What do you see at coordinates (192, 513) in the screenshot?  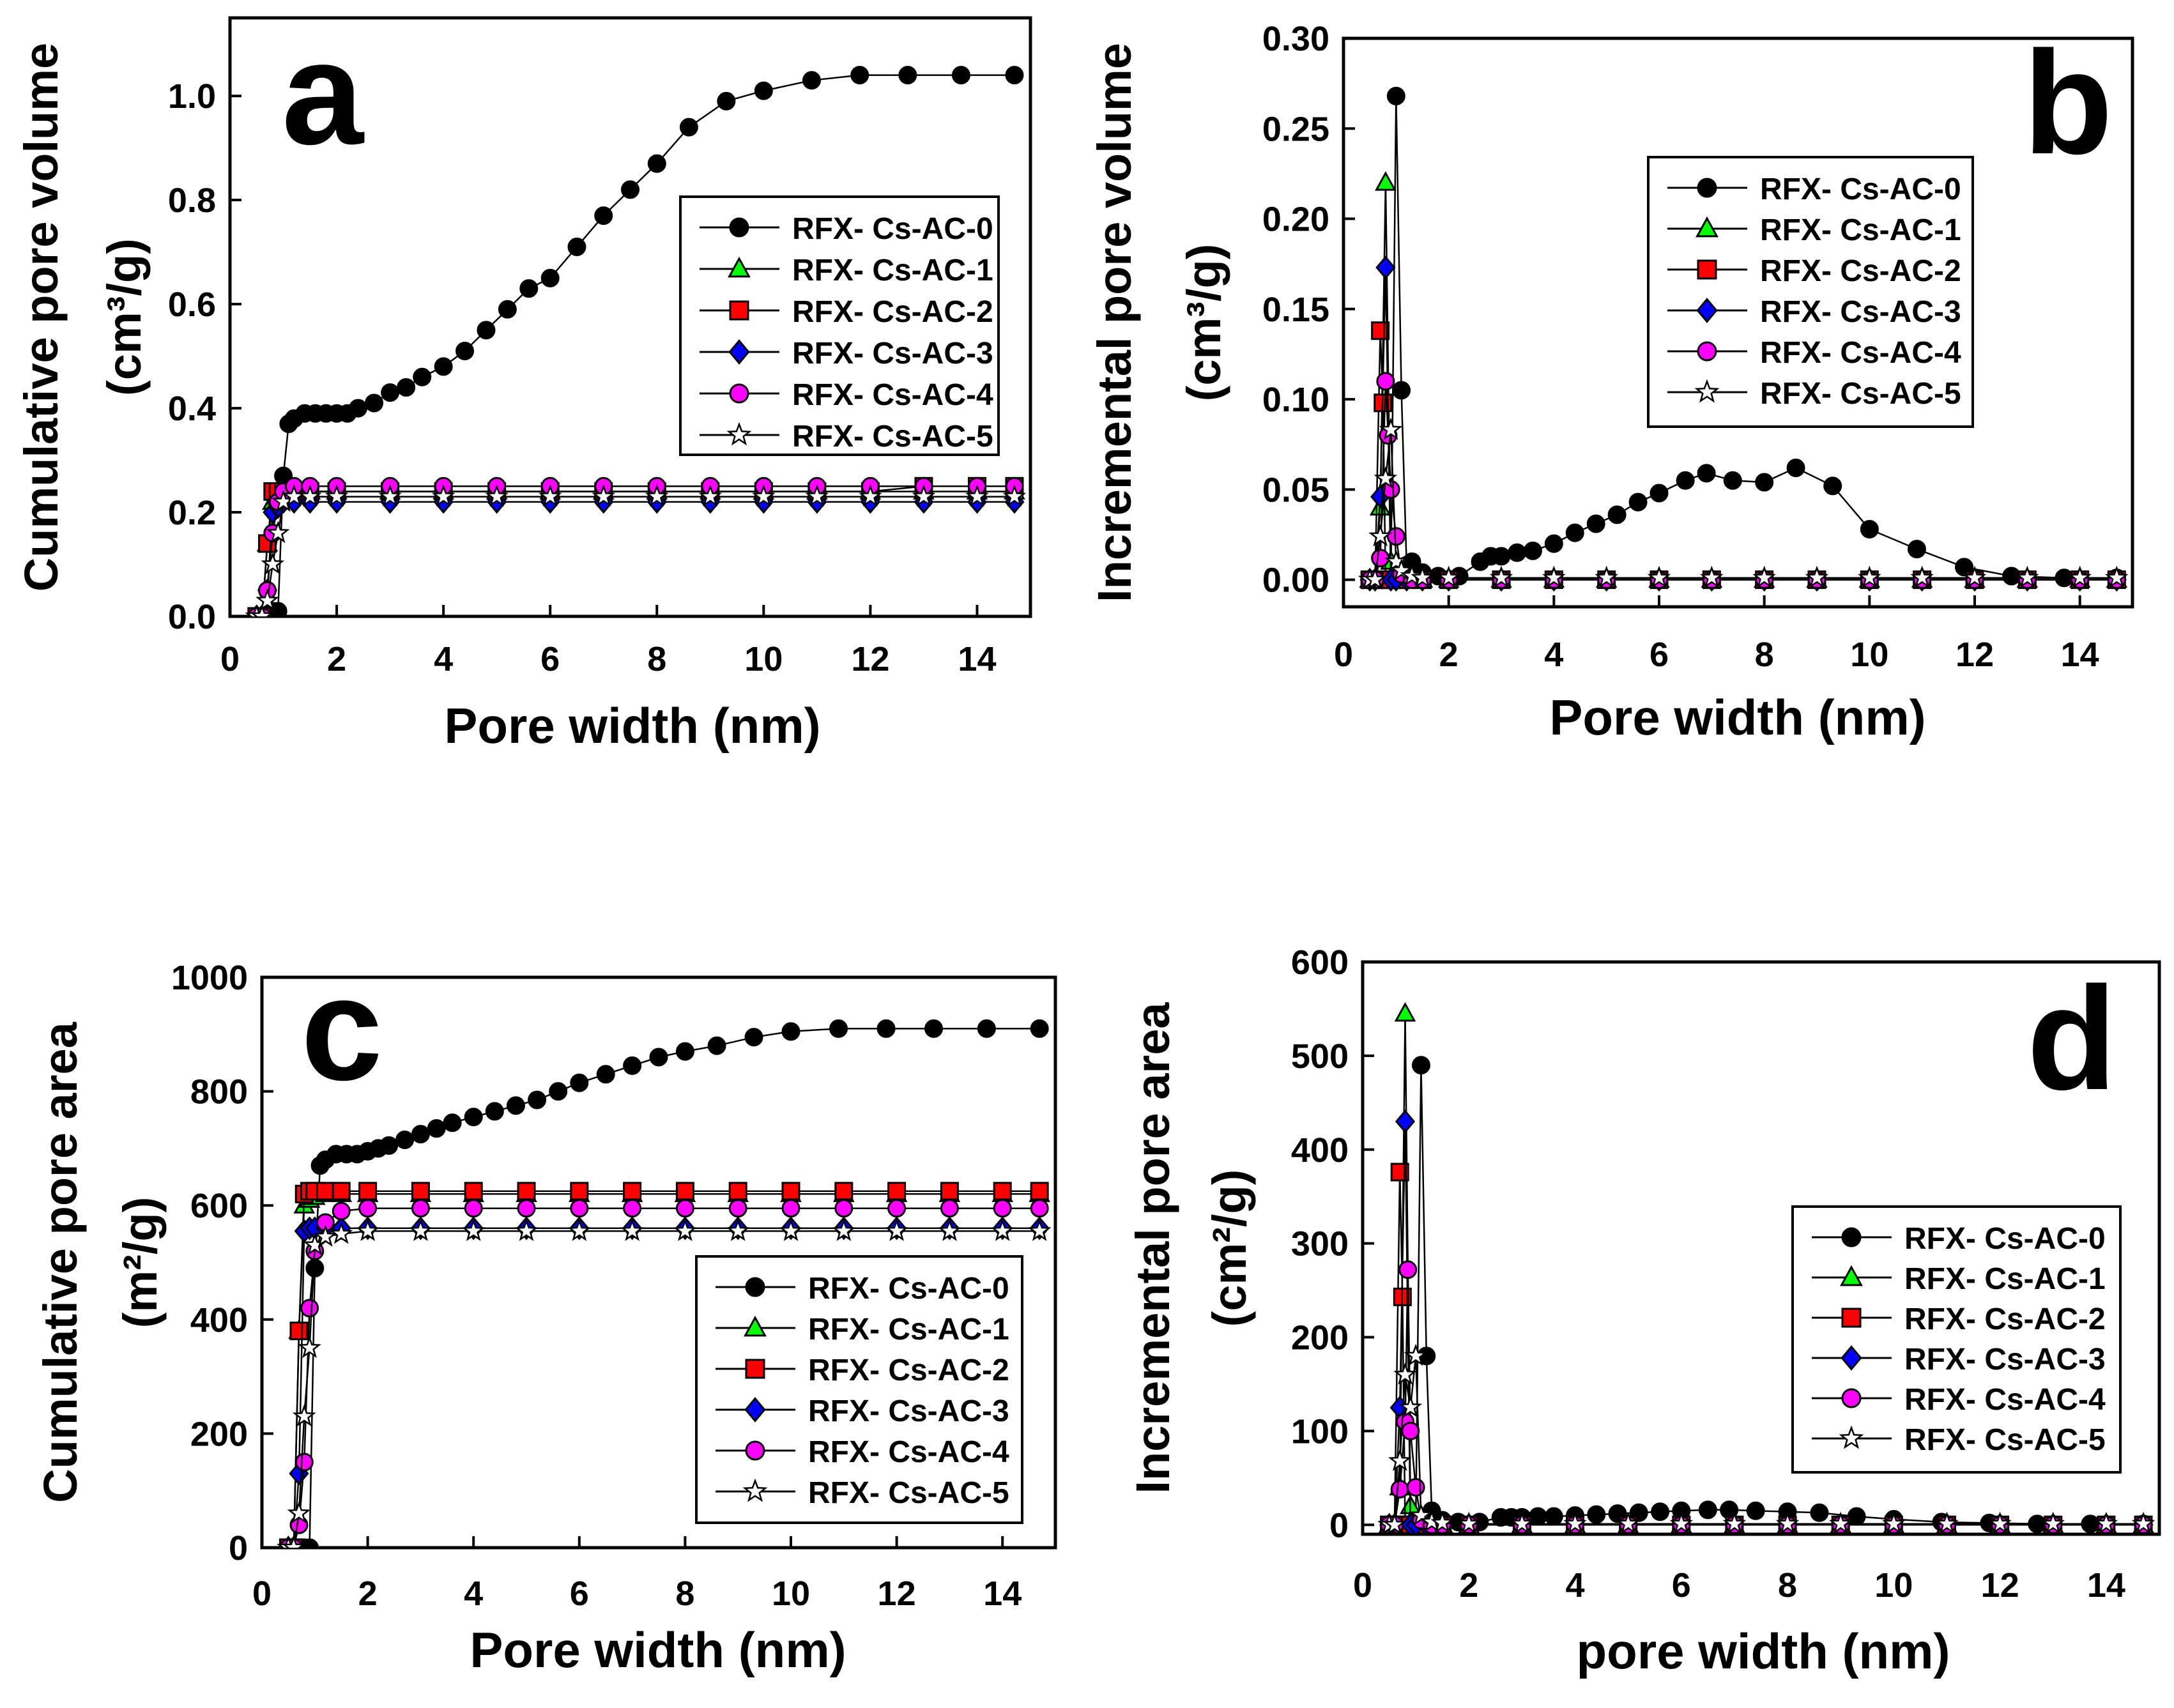 I see `y-tick-label: 0.2` at bounding box center [192, 513].